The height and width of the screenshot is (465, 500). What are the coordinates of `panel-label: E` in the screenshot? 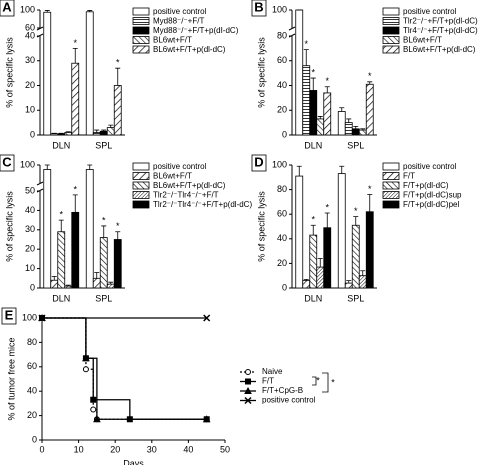 It's located at (9, 314).